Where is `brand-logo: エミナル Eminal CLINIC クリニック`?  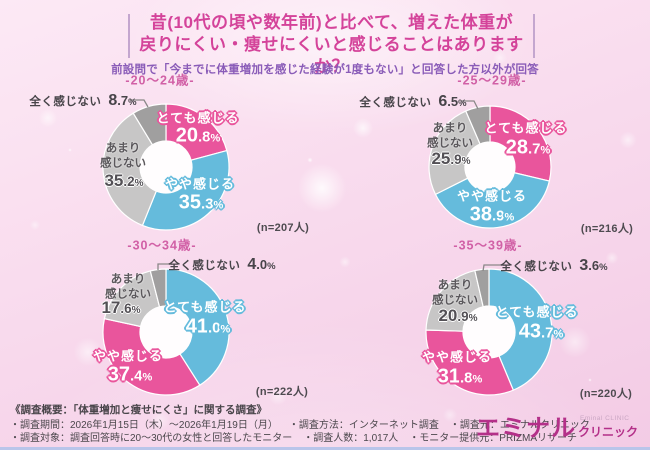
brand-logo: エミナル Eminal CLINIC クリニック is located at coordinates (557, 425).